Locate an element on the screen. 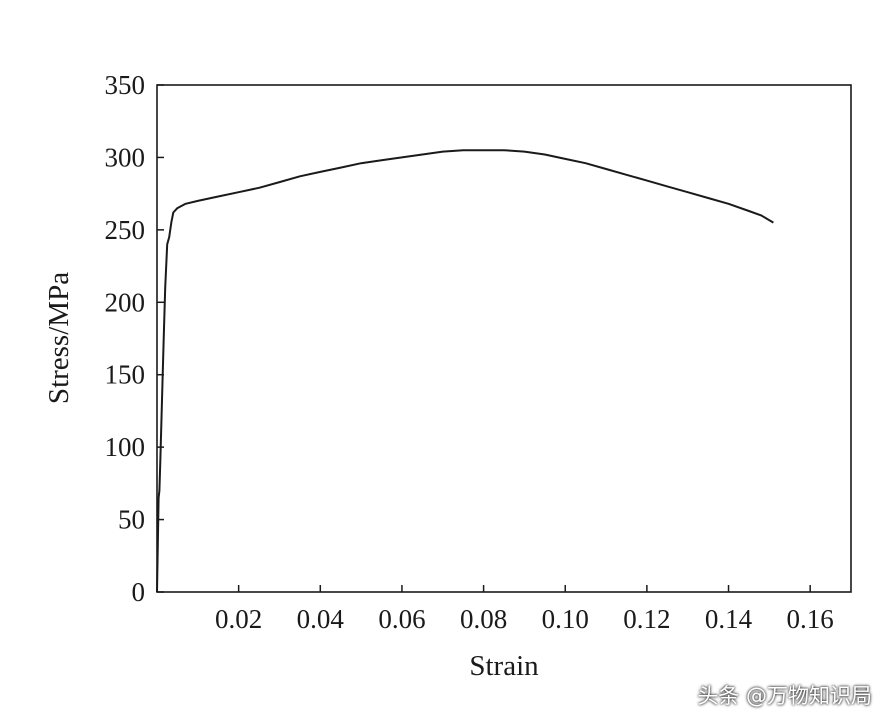  y-tick-label: 100 is located at coordinates (125, 447).